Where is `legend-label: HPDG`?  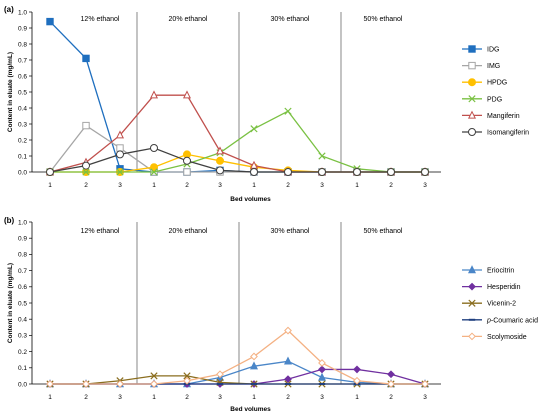
legend-label: HPDG is located at coordinates (497, 83).